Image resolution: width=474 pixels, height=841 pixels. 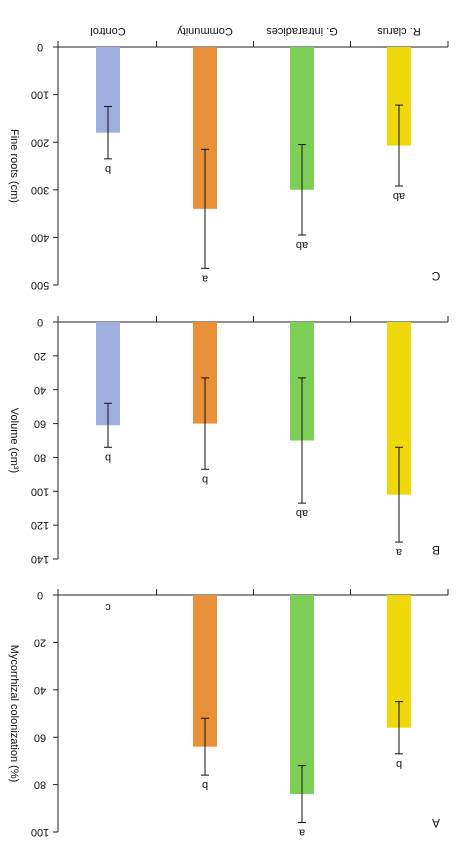 I want to click on y-tick-label: 120, so click(x=40, y=525).